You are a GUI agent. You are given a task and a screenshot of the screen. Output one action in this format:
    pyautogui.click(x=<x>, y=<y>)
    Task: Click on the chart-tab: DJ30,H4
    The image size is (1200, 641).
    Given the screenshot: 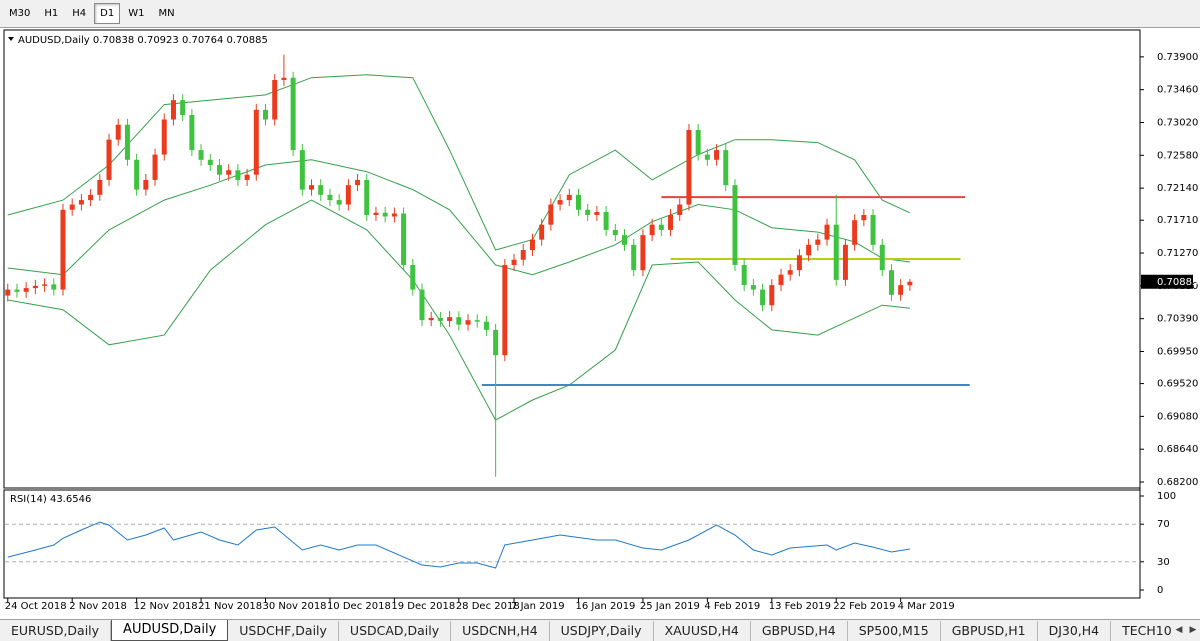 What is the action you would take?
    pyautogui.click(x=1075, y=631)
    